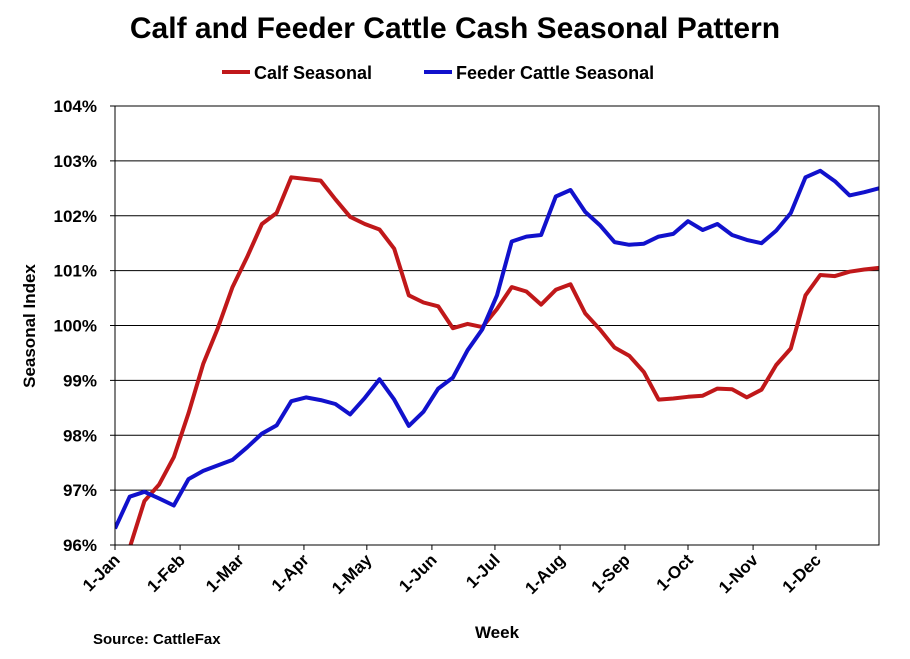  I want to click on x-tick-label: 1-Jul, so click(482, 570).